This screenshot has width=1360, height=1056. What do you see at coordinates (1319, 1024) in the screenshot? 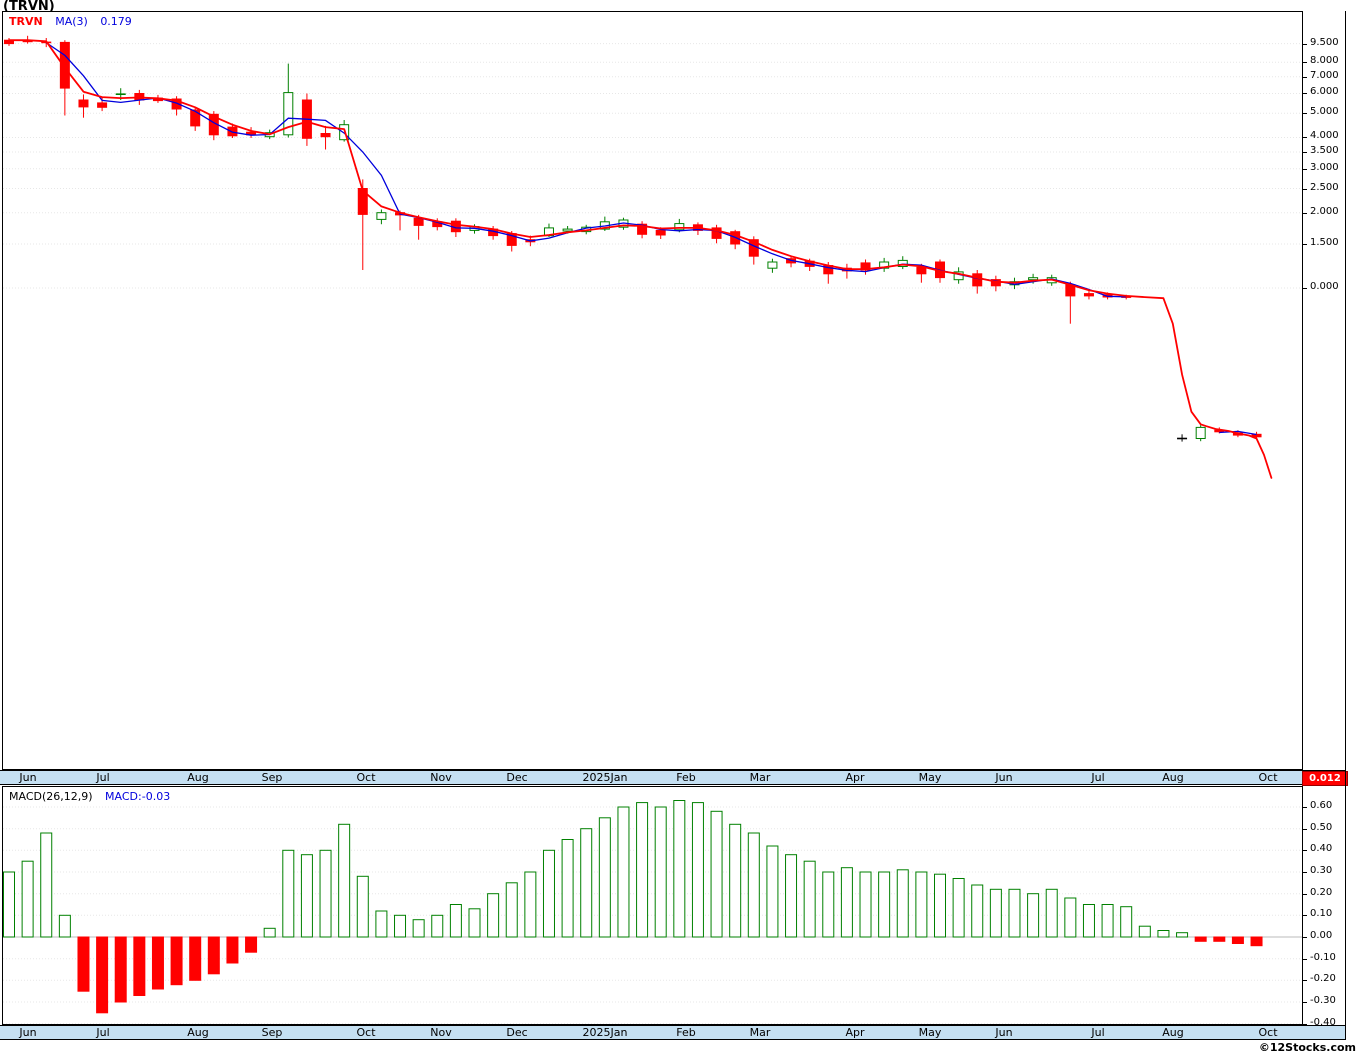
I see `axis-tick-label: -0.40` at bounding box center [1319, 1024].